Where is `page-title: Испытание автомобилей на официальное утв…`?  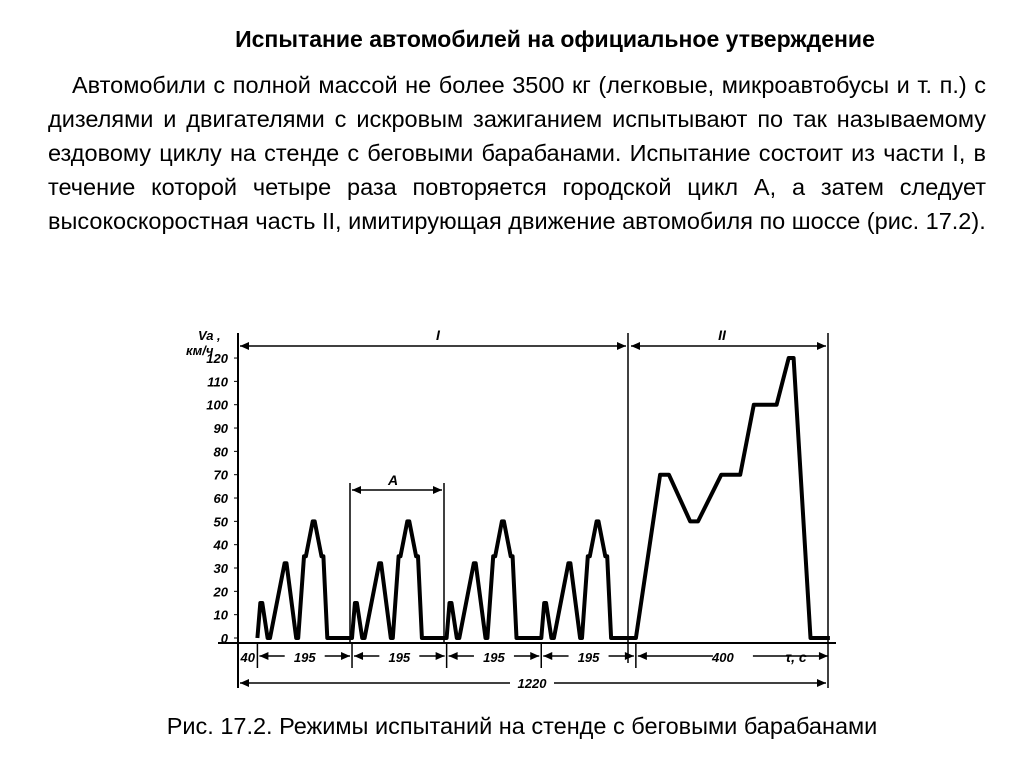 page-title: Испытание автомобилей на официальное утв… is located at coordinates (555, 39).